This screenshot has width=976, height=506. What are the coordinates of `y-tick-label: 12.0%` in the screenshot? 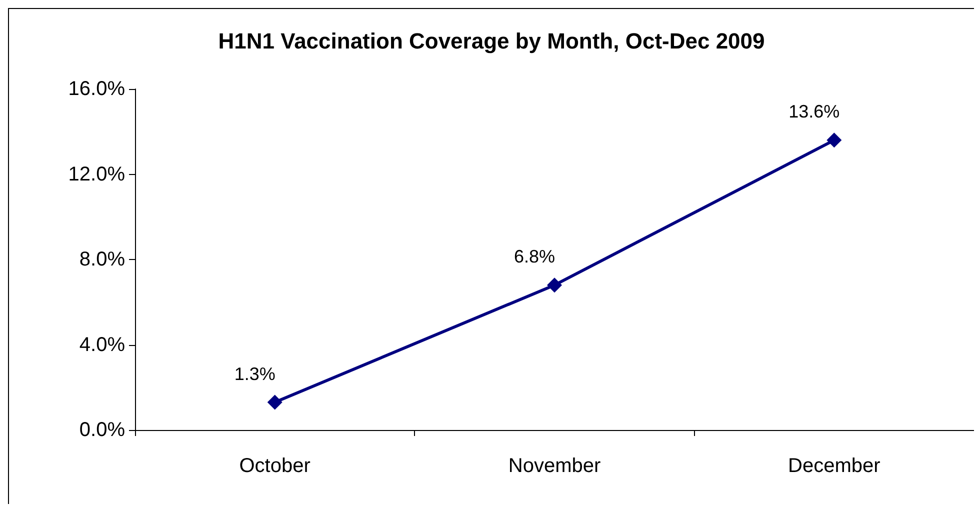 It's located at (97, 174).